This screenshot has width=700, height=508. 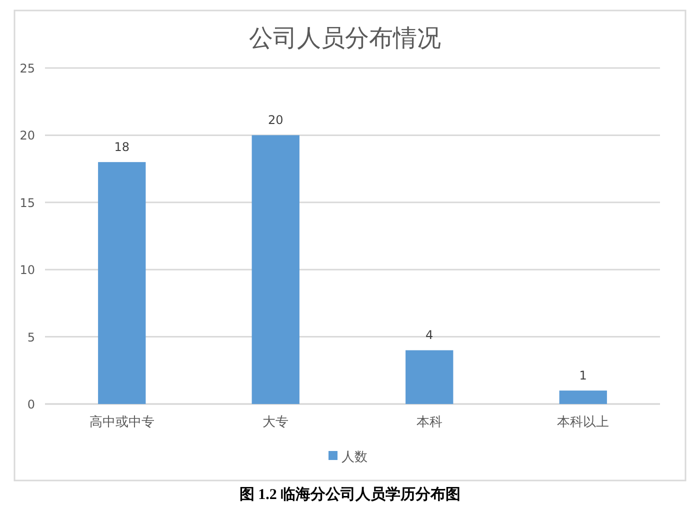 I want to click on chart-title: 公司人员分布情况, so click(x=345, y=38).